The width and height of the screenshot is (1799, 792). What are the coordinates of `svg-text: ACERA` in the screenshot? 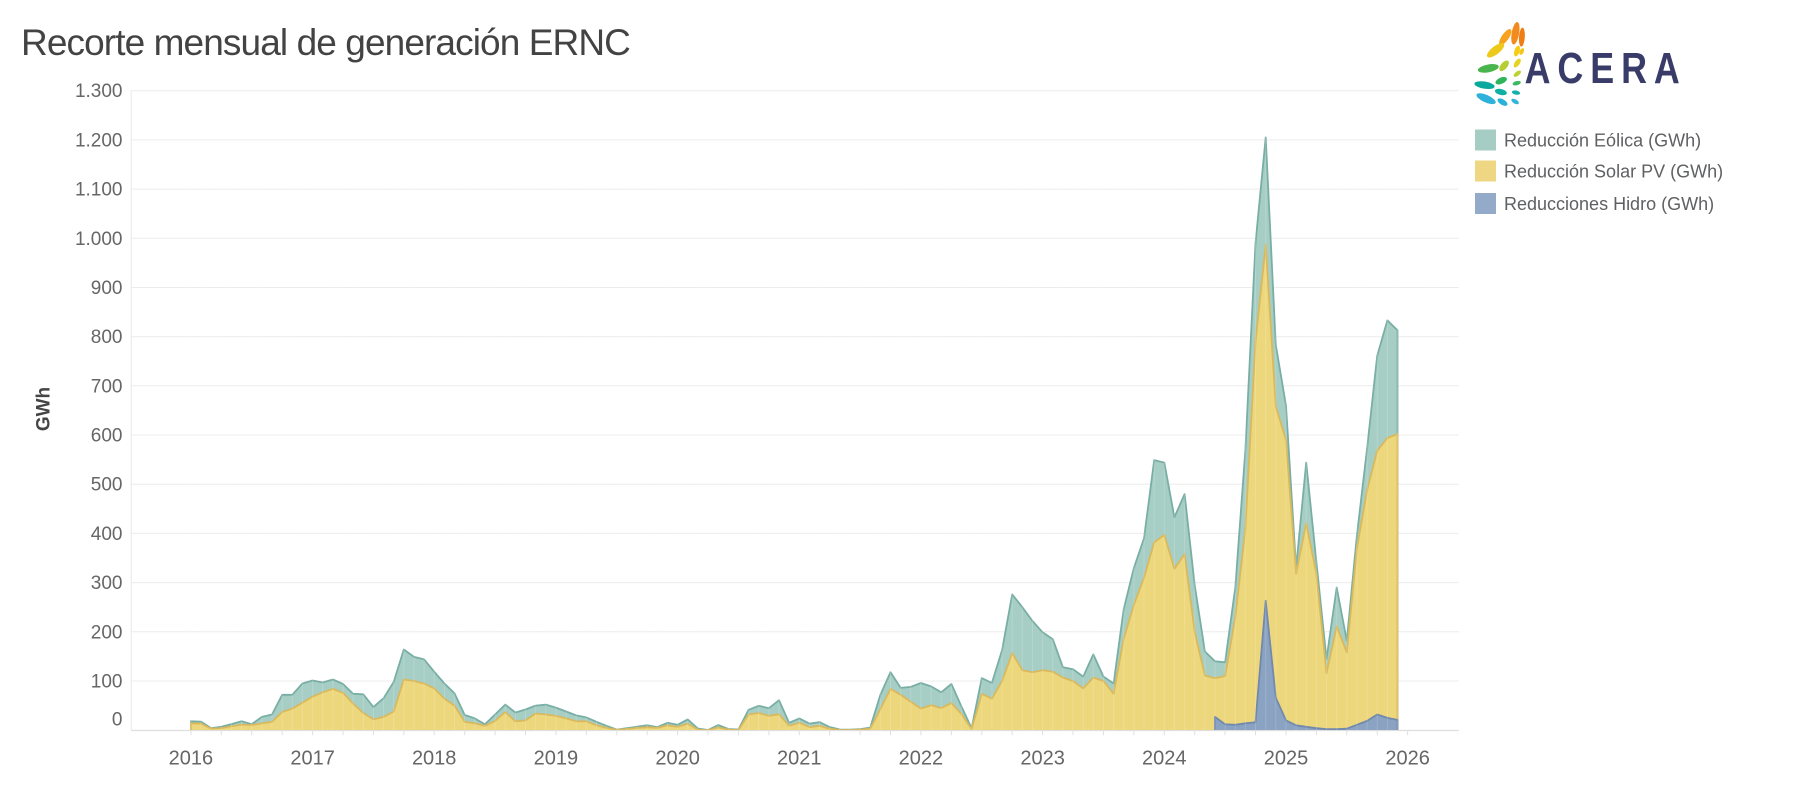 It's located at (1606, 67).